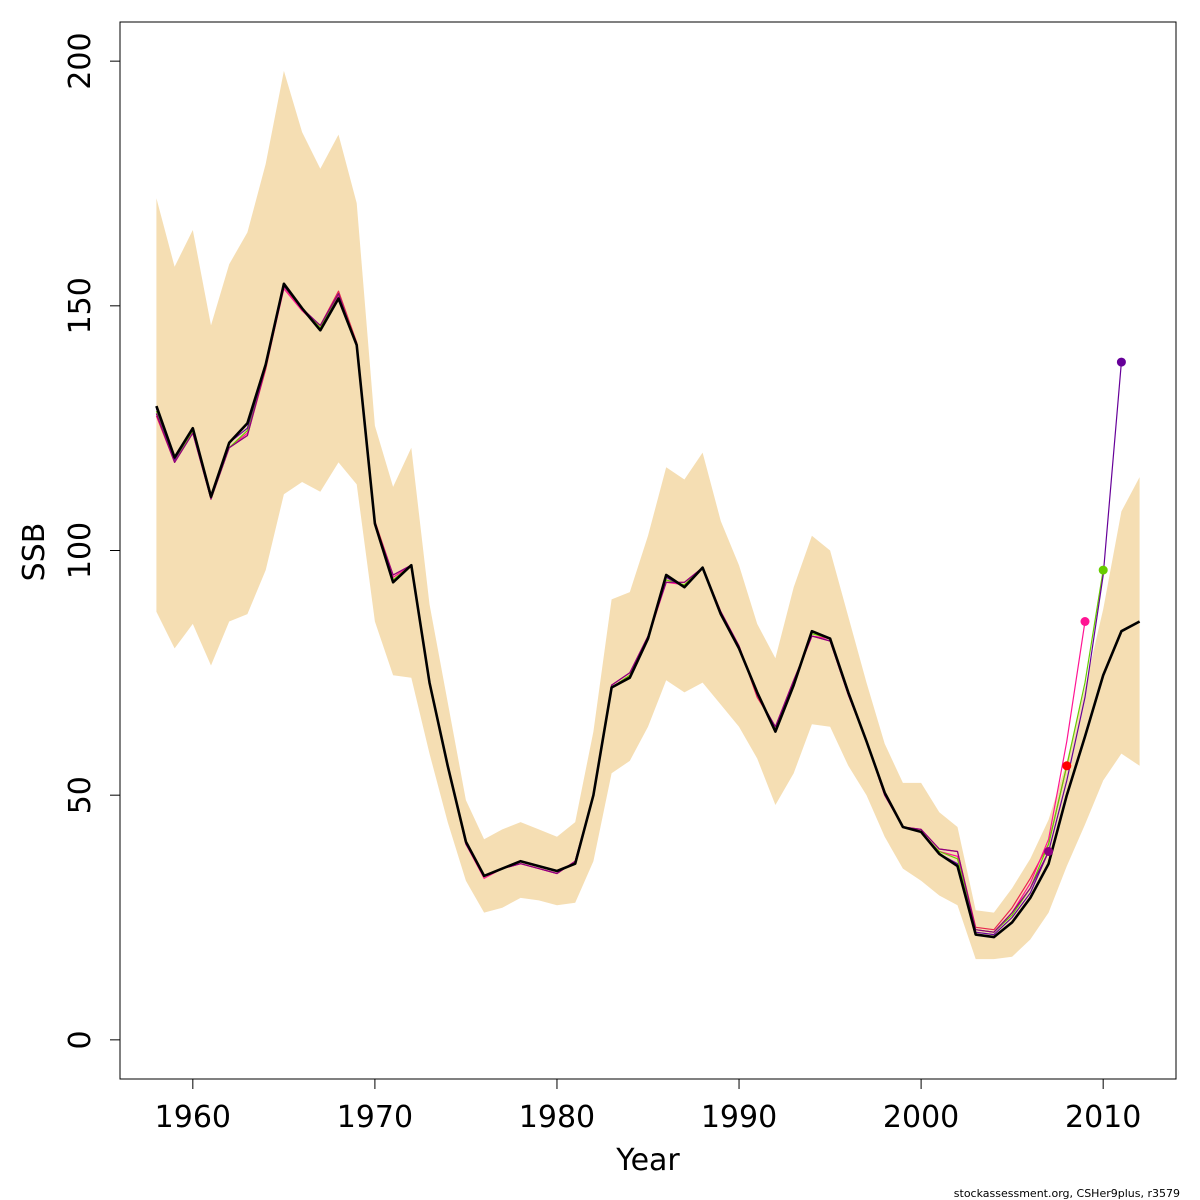 Image resolution: width=1200 pixels, height=1200 pixels. What do you see at coordinates (80, 550) in the screenshot?
I see `y-tick-label: 100` at bounding box center [80, 550].